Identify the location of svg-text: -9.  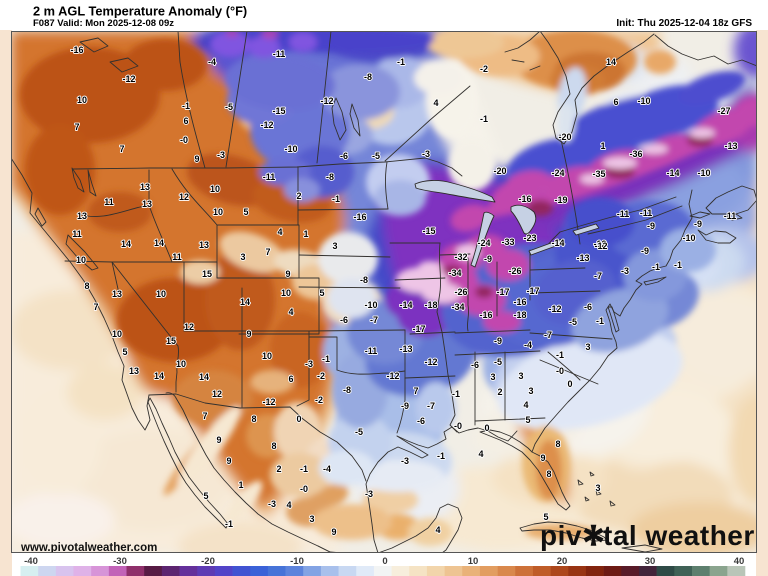
(645, 251).